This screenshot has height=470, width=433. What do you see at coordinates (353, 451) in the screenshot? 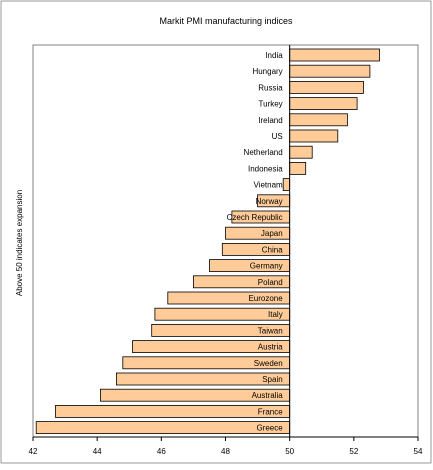
I see `x-tick-label: 52` at bounding box center [353, 451].